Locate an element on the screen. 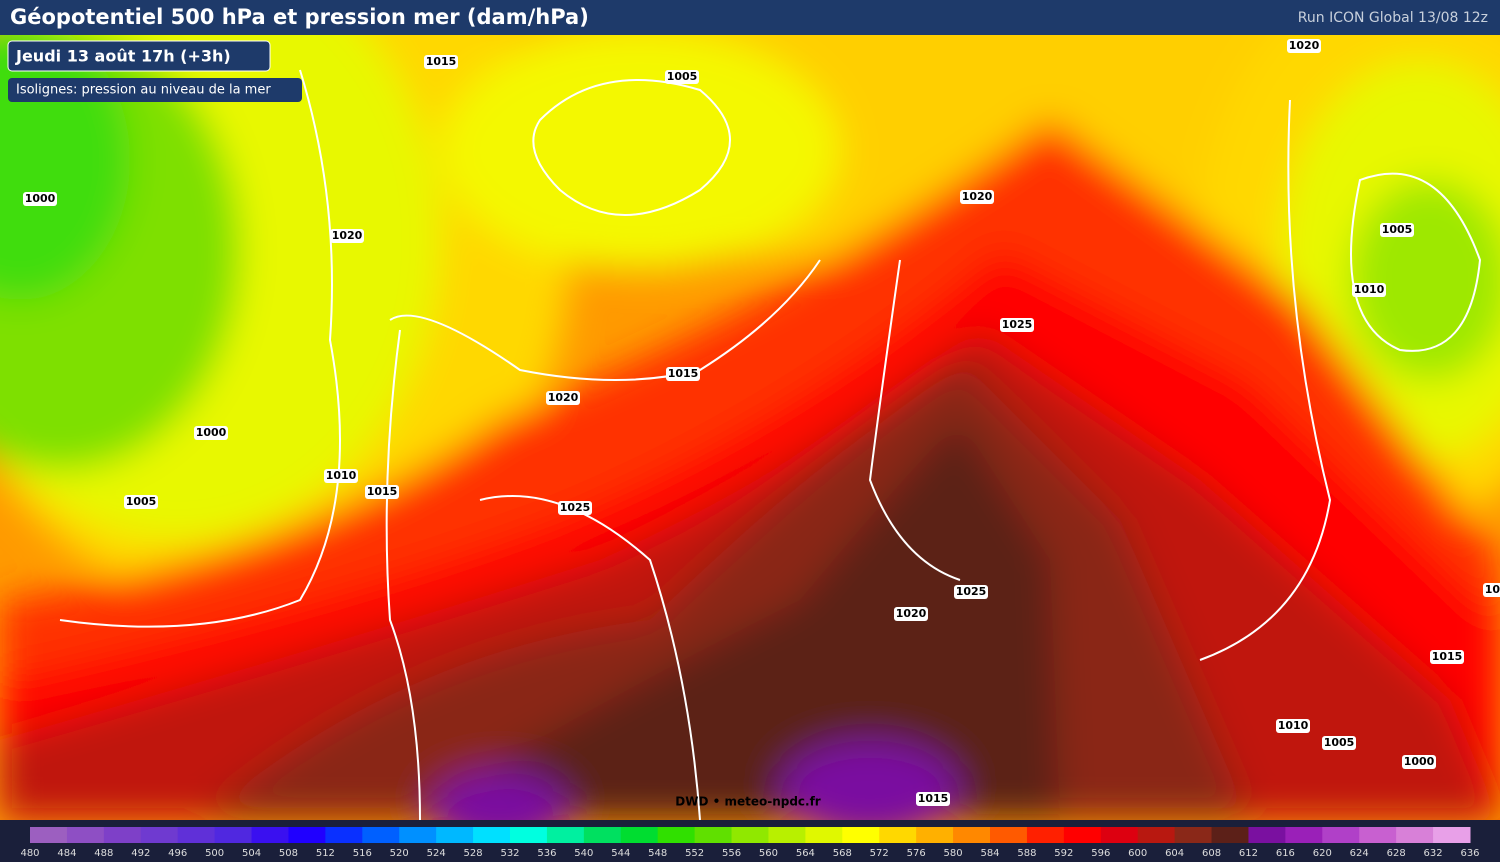 The height and width of the screenshot is (862, 1500). colorbar-tick-label: 612 is located at coordinates (1248, 853).